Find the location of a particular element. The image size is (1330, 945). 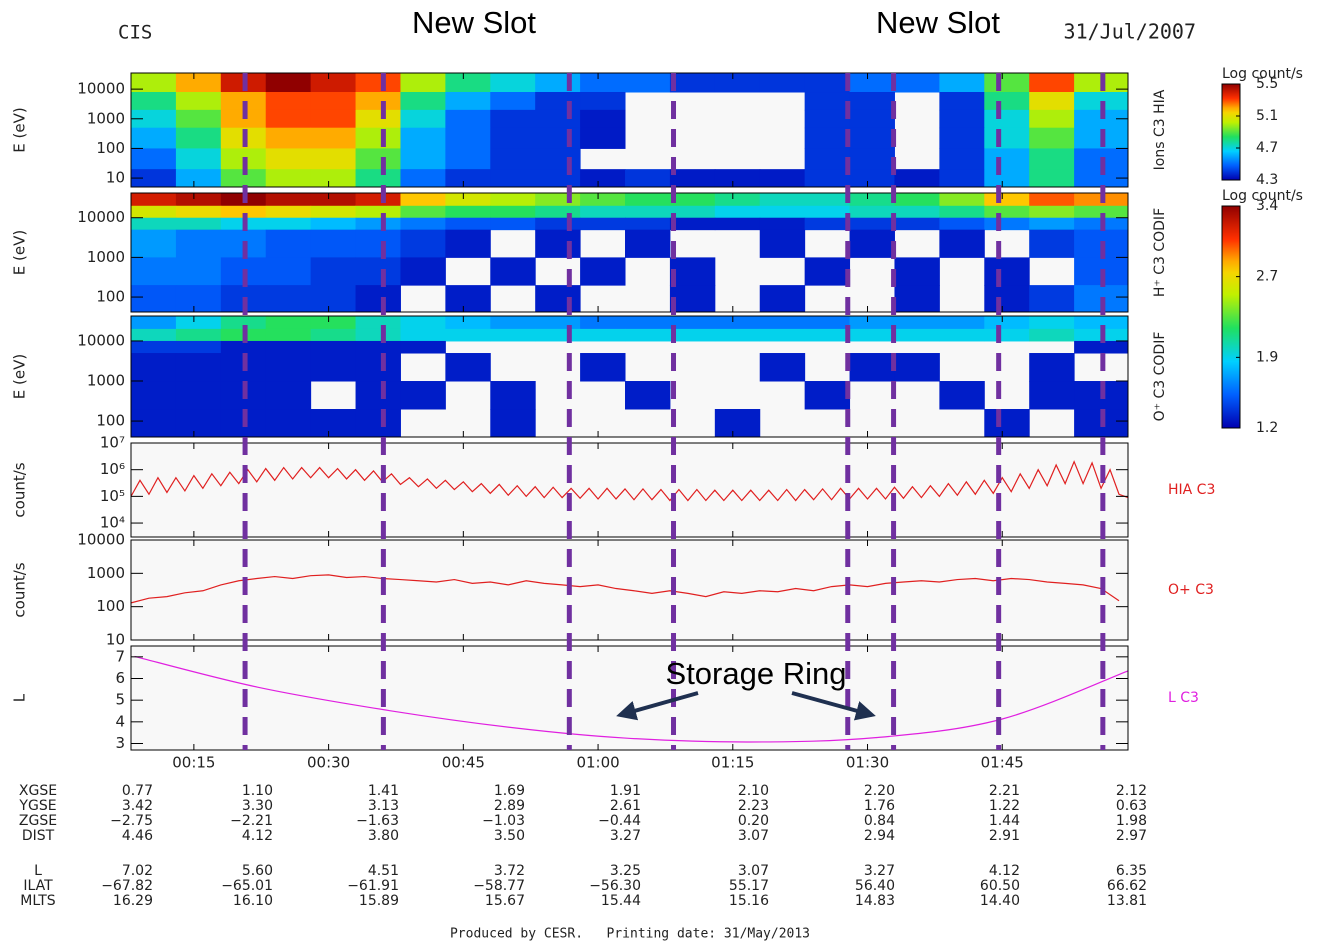

table-row-label: L is located at coordinates (38, 871).